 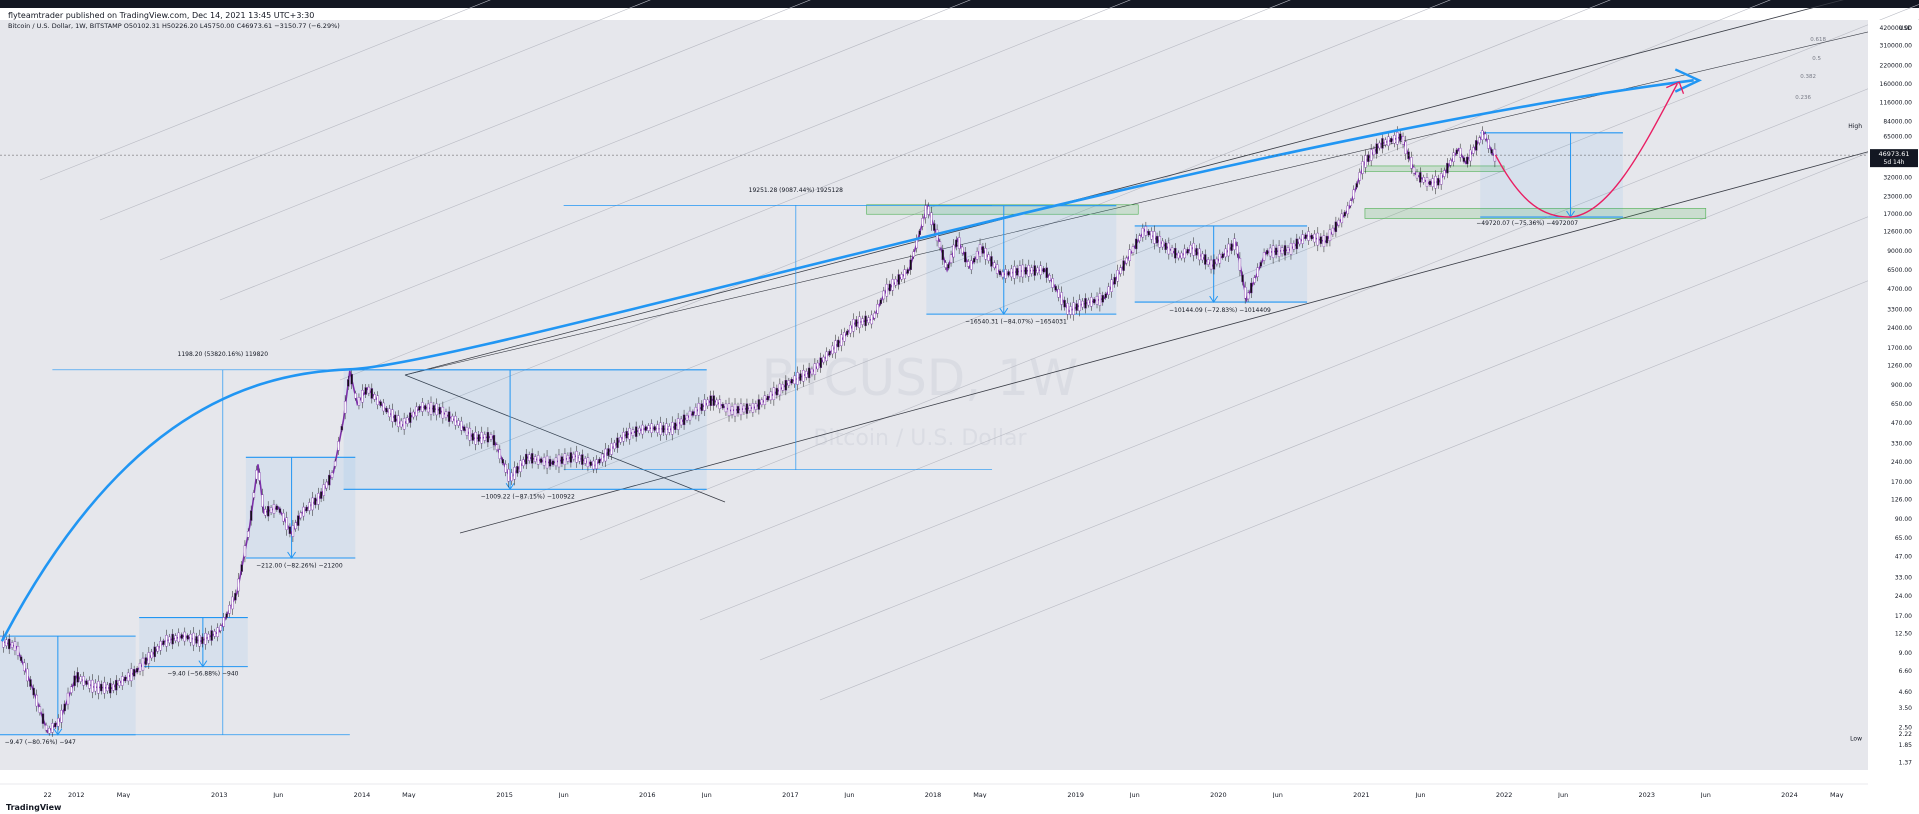 I want to click on drawdown-label: −10144.09 (−72.83%) −1014409, so click(x=1220, y=310).